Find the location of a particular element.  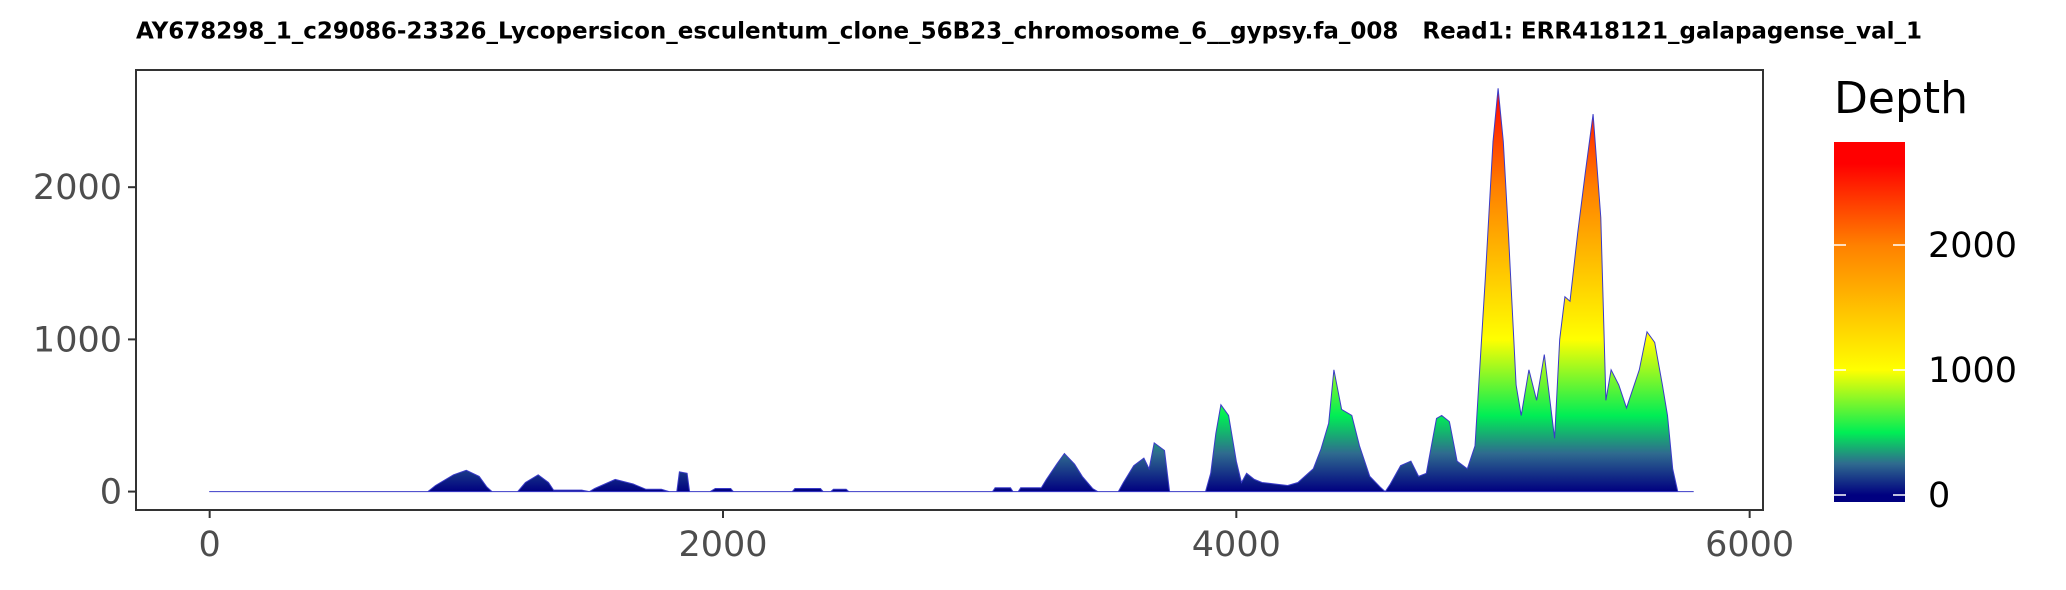

x-tick-label: 2000 is located at coordinates (722, 545).